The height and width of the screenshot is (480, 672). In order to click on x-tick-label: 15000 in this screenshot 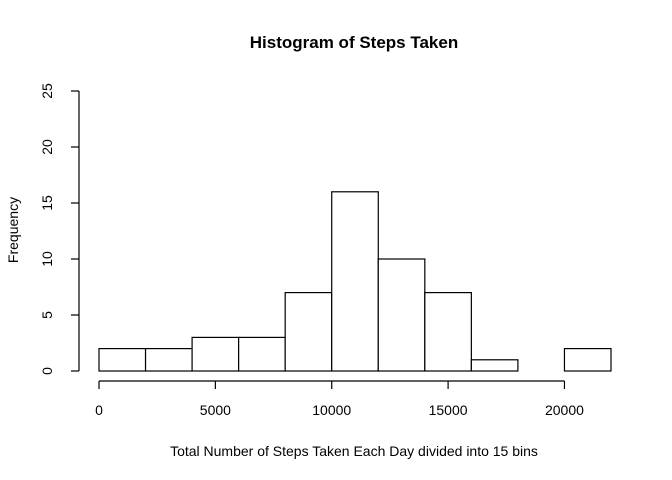, I will do `click(448, 410)`.